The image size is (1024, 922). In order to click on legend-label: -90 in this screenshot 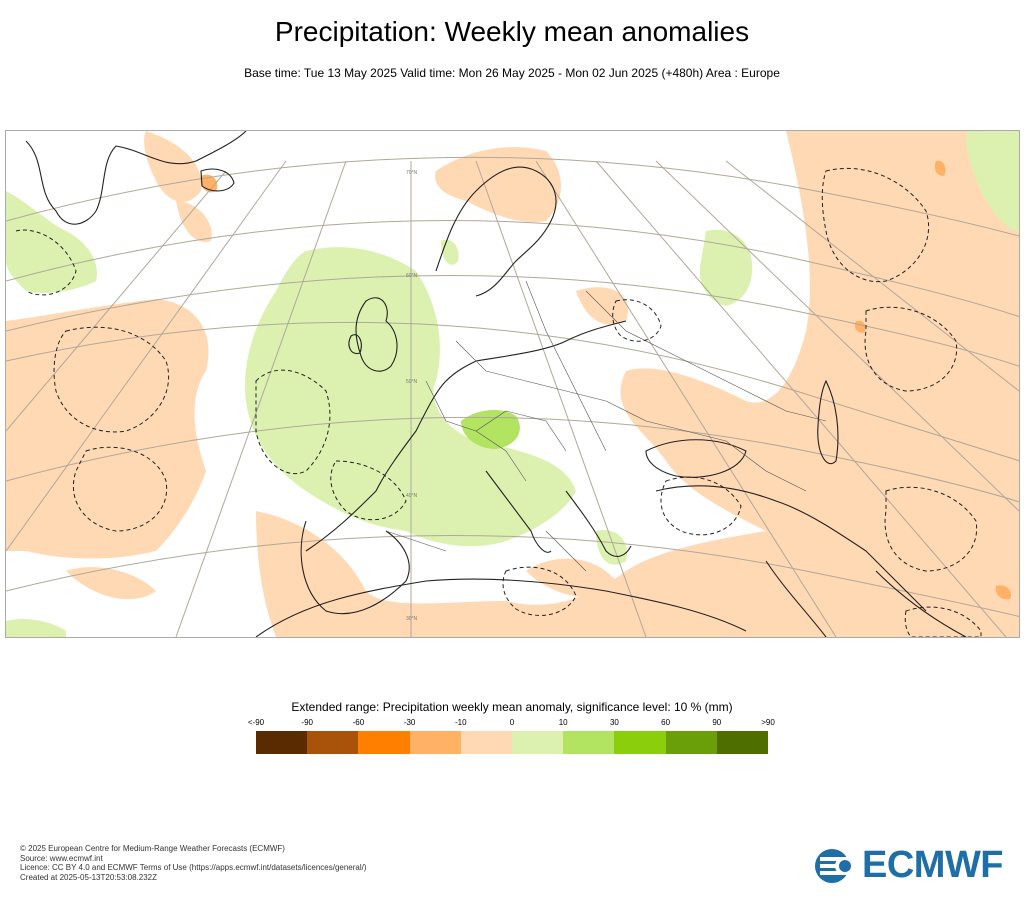, I will do `click(307, 722)`.